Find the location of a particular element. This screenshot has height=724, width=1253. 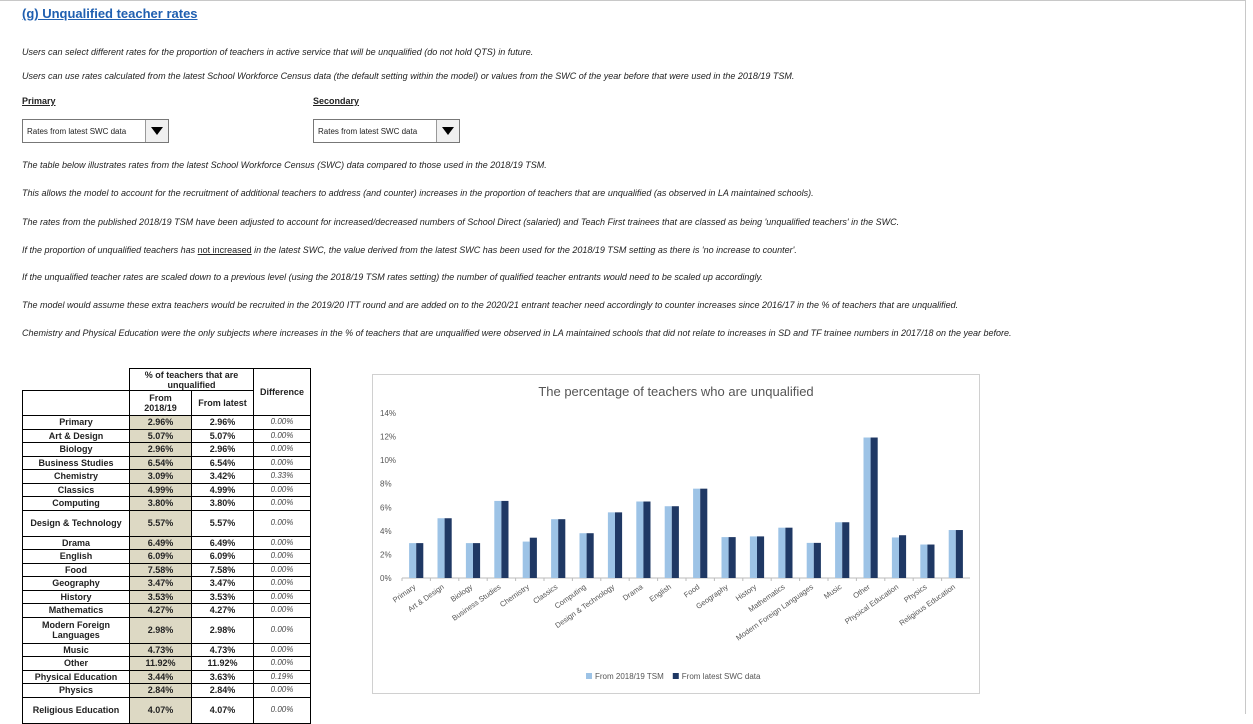

subject-cell: Religious Education is located at coordinates (76, 710).